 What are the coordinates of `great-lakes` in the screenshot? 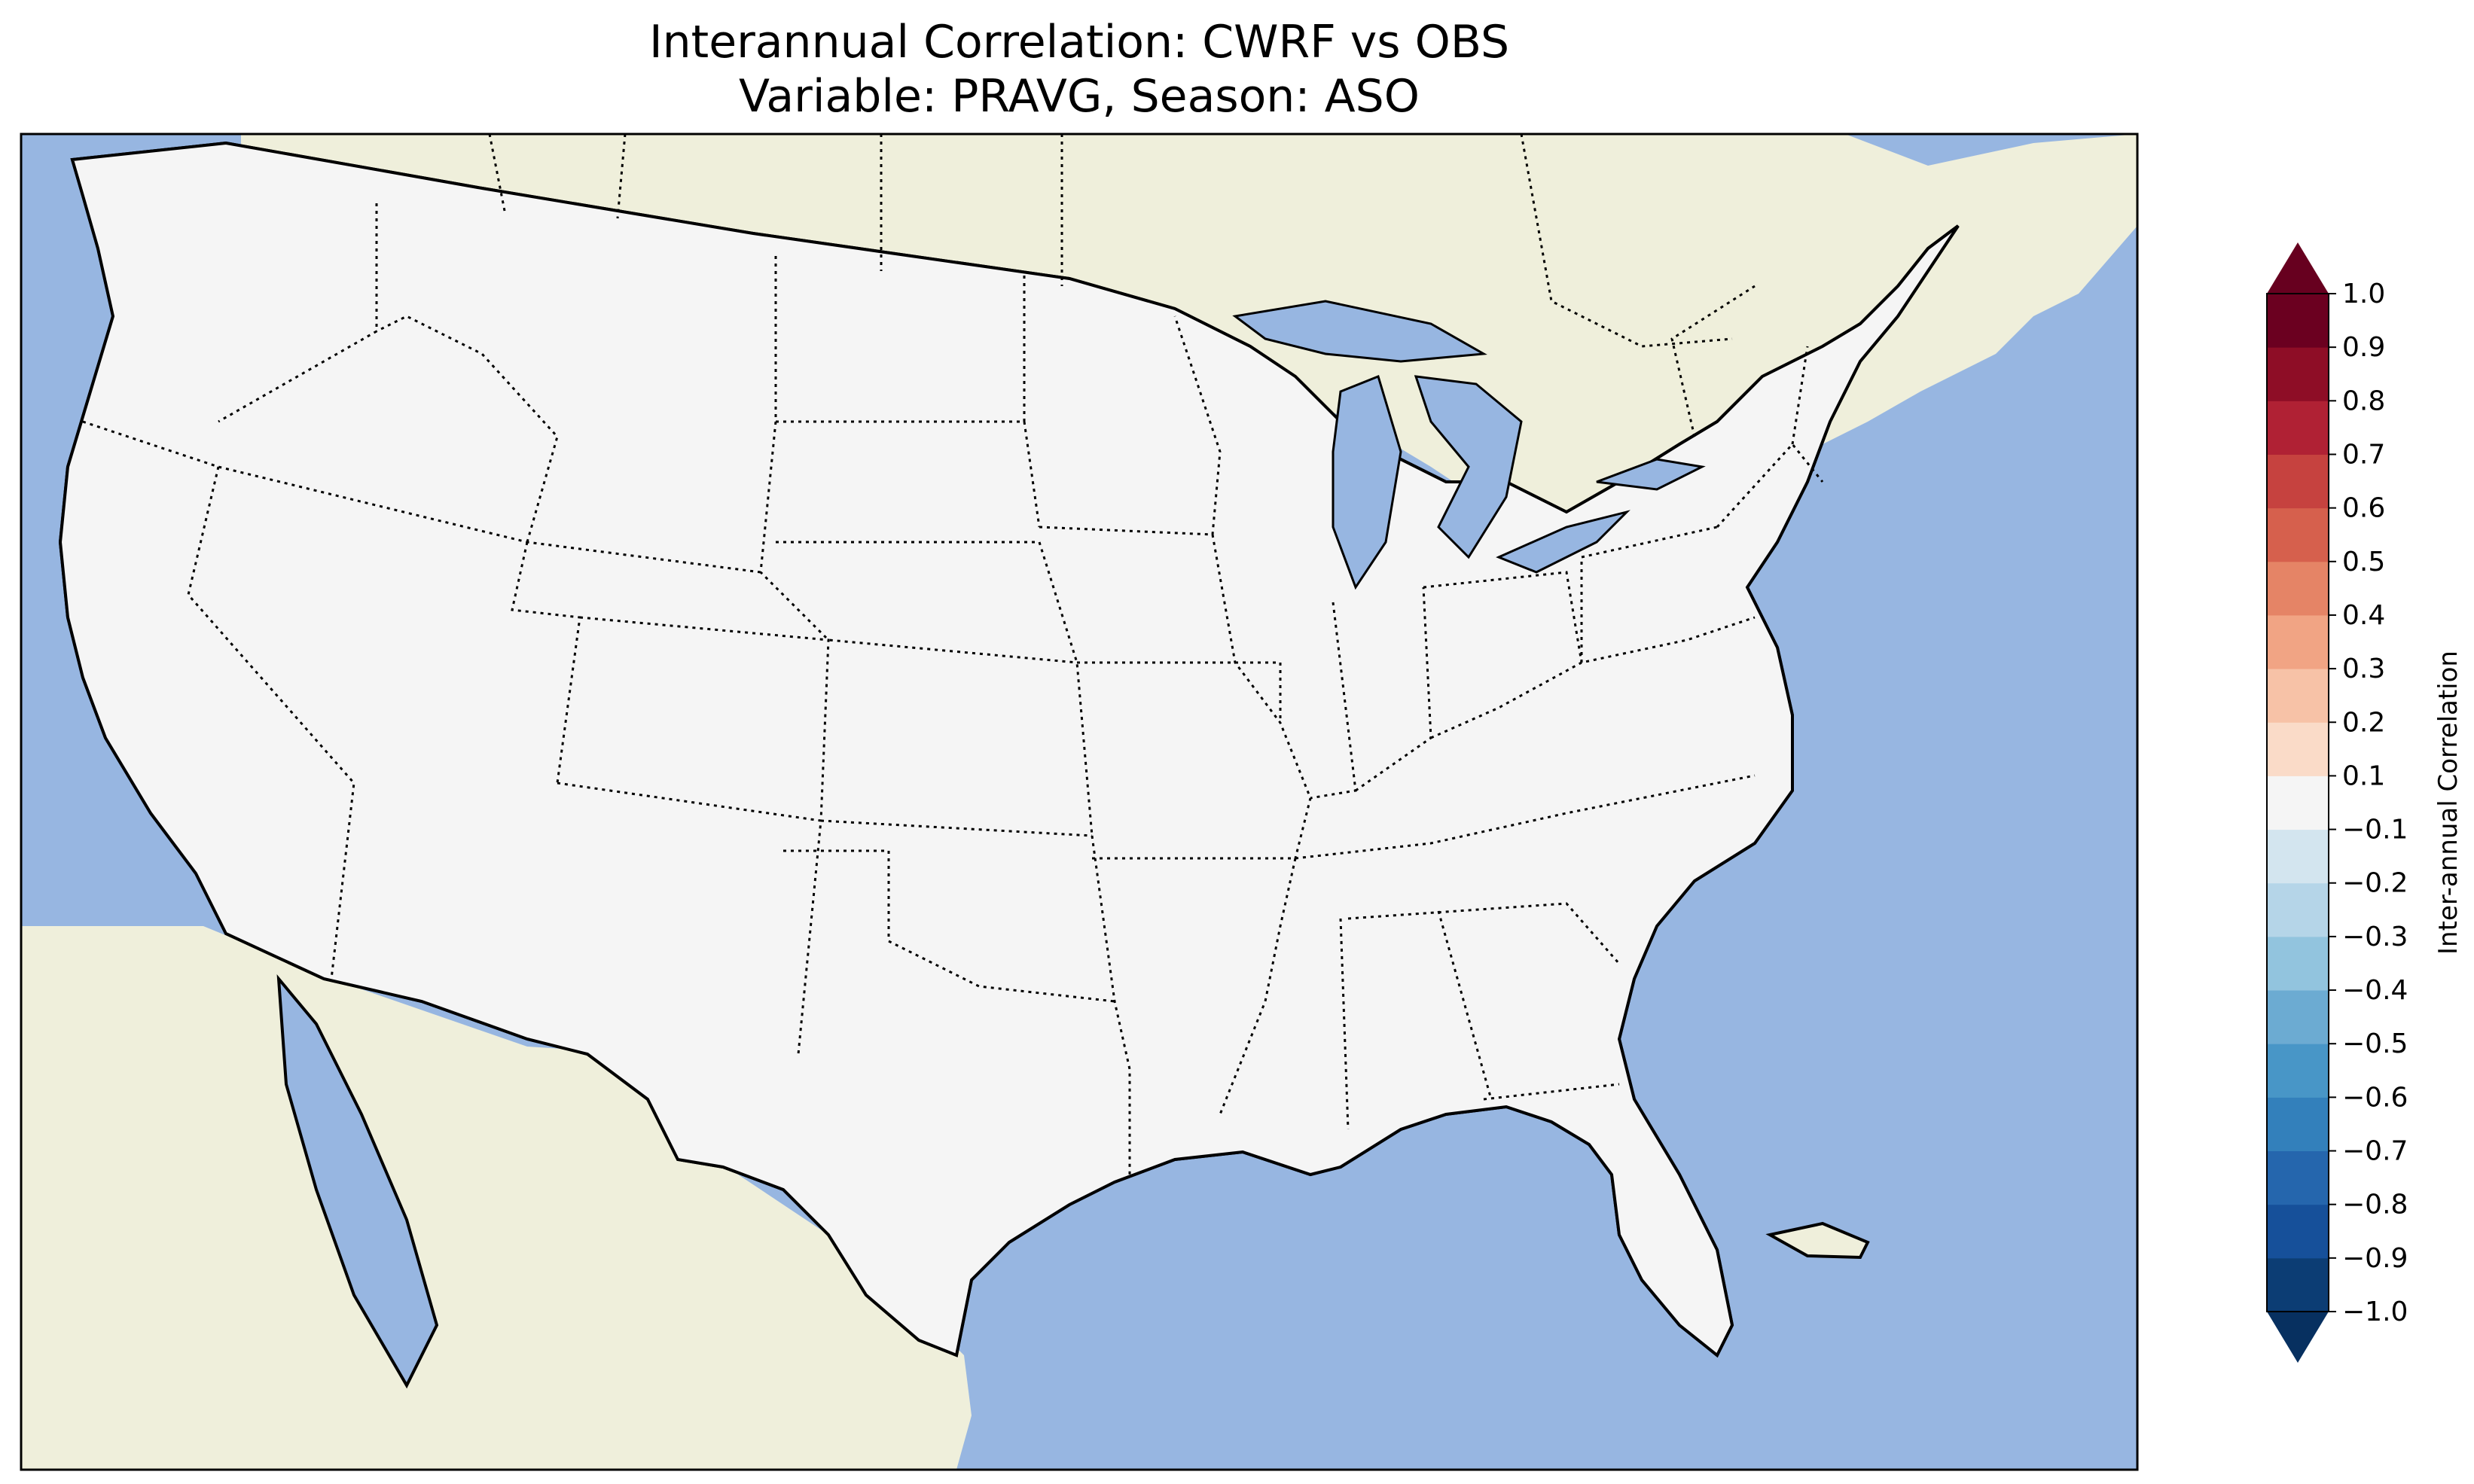 It's located at (1469, 445).